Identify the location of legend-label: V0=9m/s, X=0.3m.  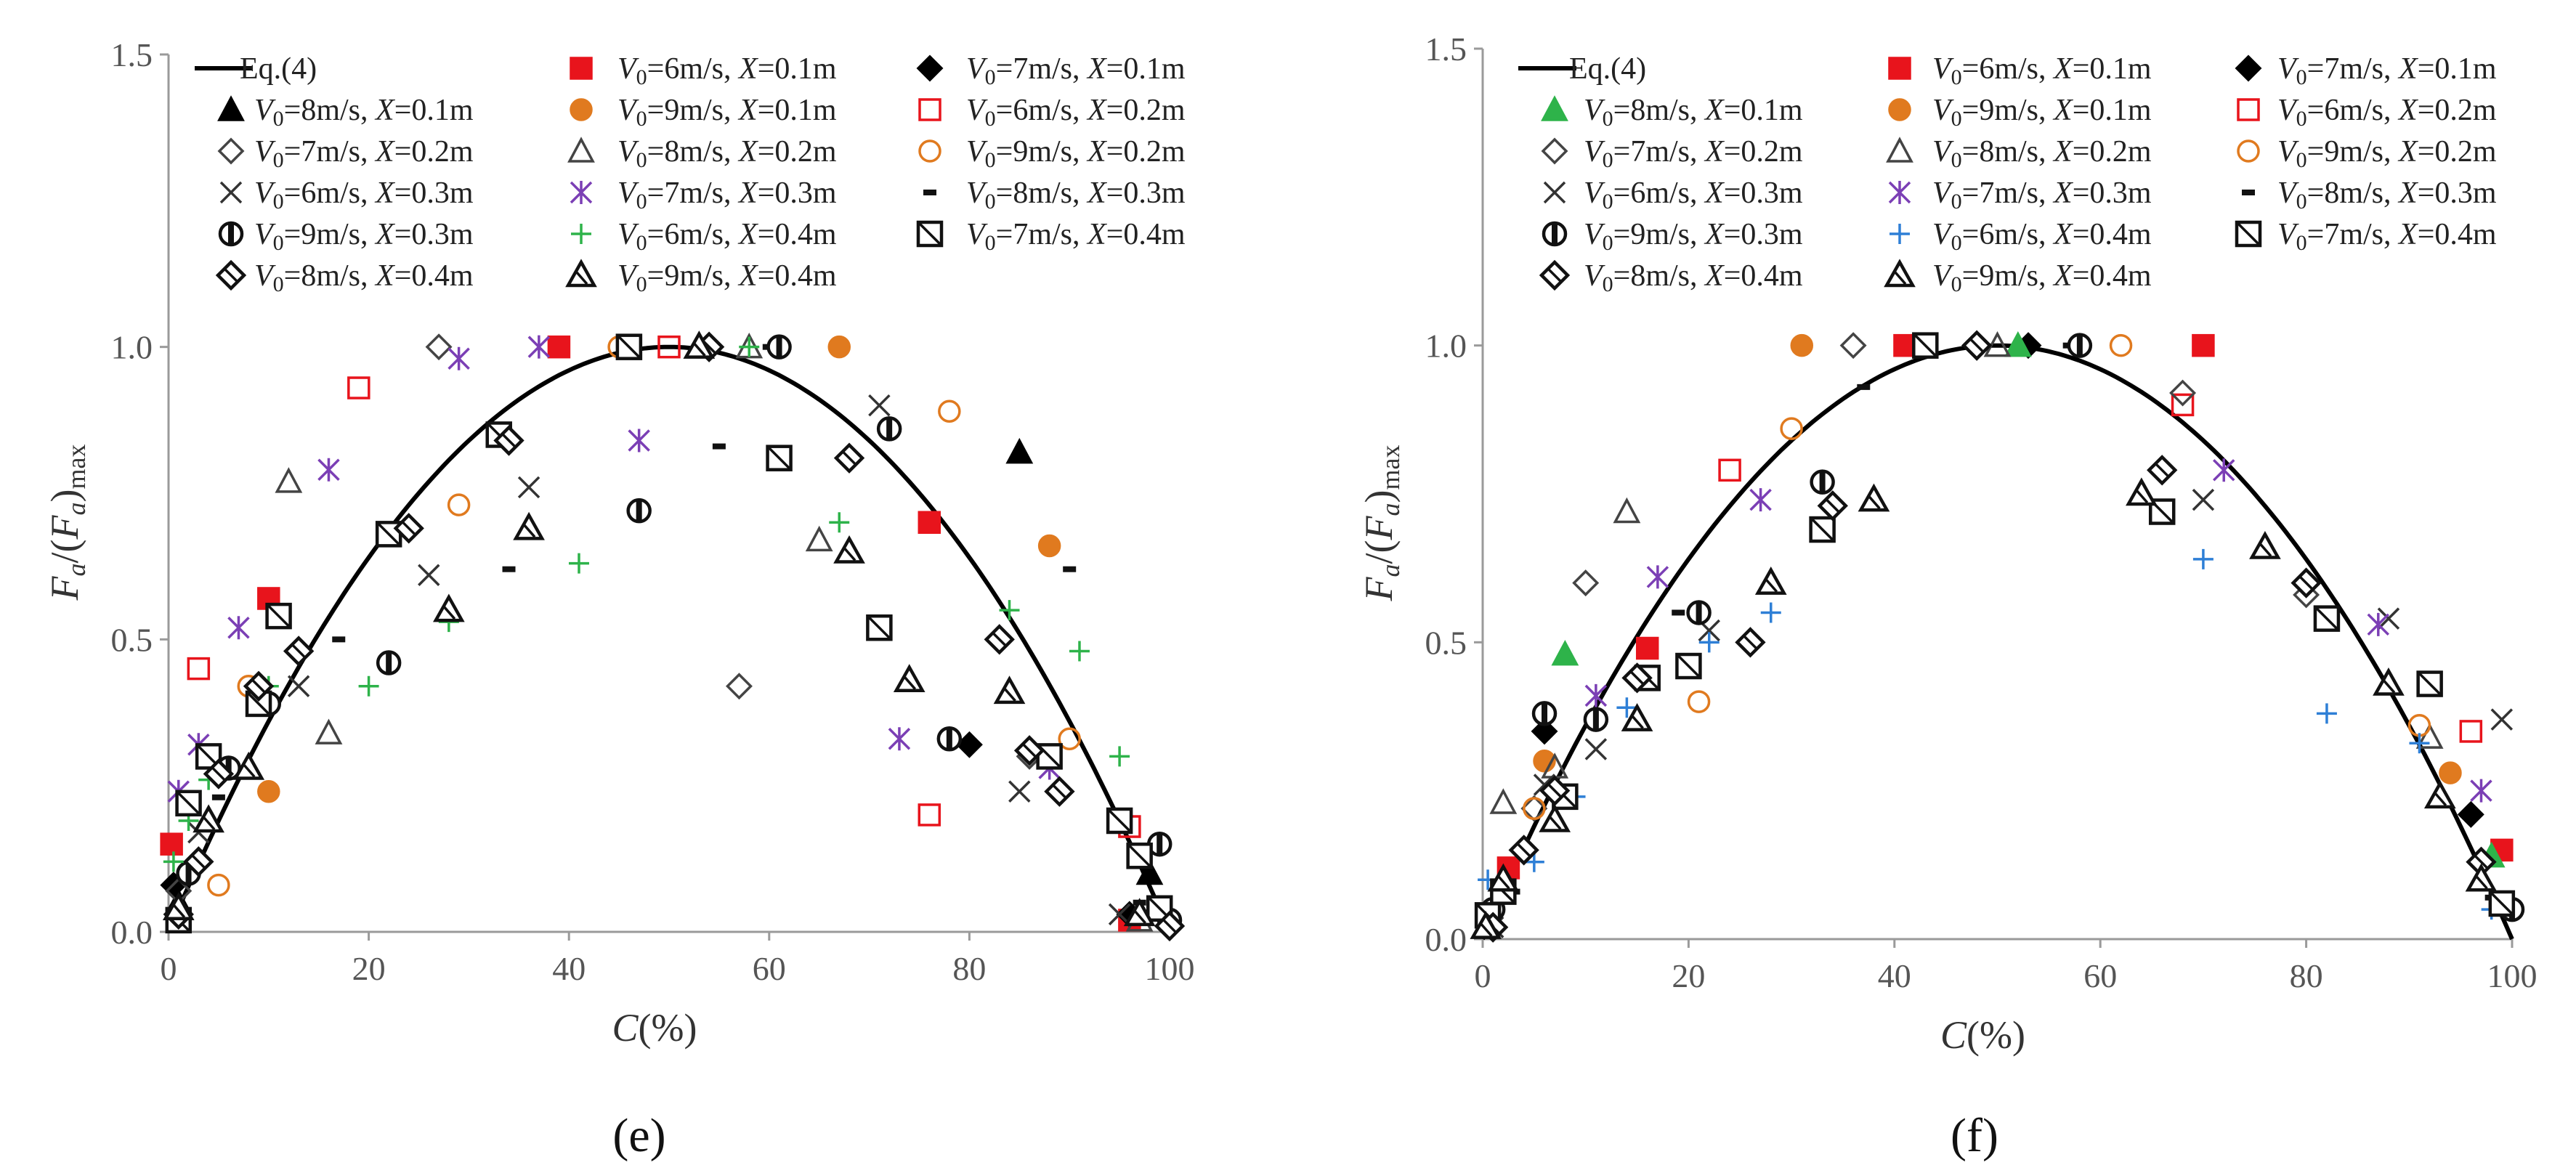
(364, 236).